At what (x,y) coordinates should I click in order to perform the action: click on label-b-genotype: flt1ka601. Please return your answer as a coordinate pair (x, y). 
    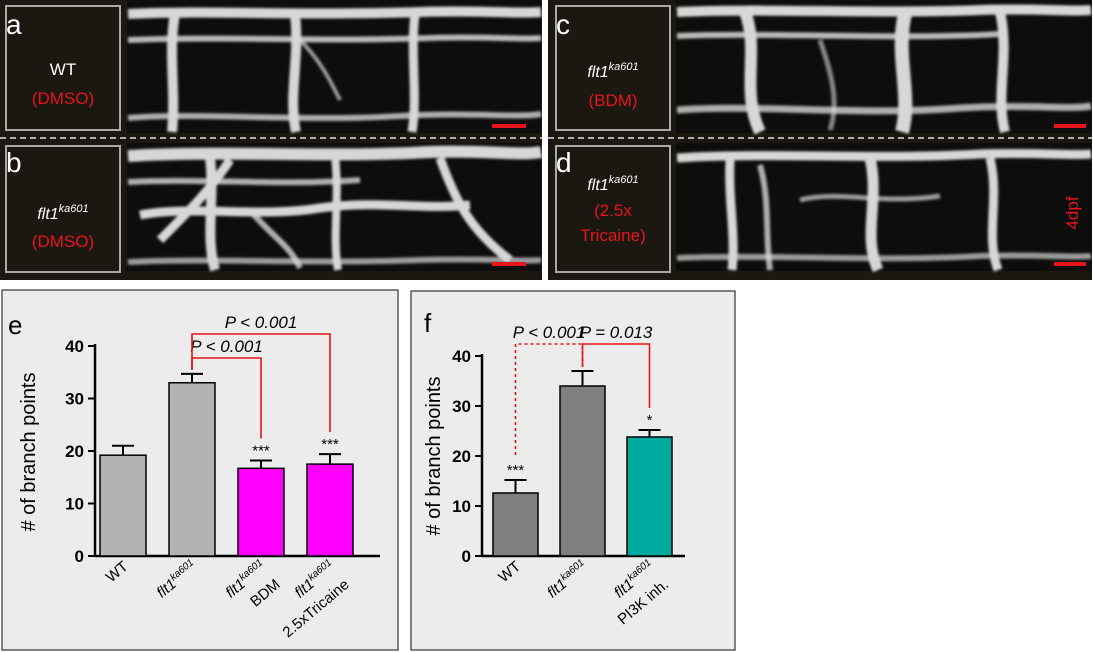
    Looking at the image, I should click on (62, 213).